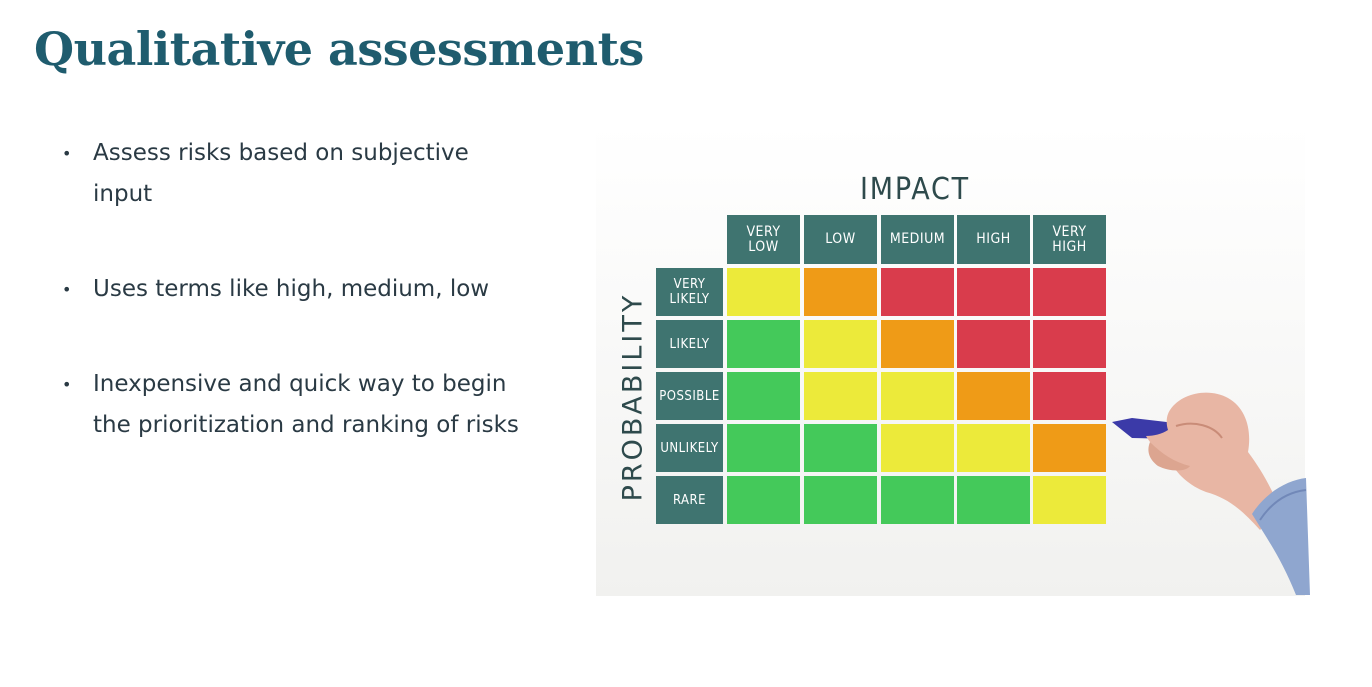 This screenshot has width=1372, height=687. Describe the element at coordinates (917, 239) in the screenshot. I see `impact-header-cell: Medium` at that location.